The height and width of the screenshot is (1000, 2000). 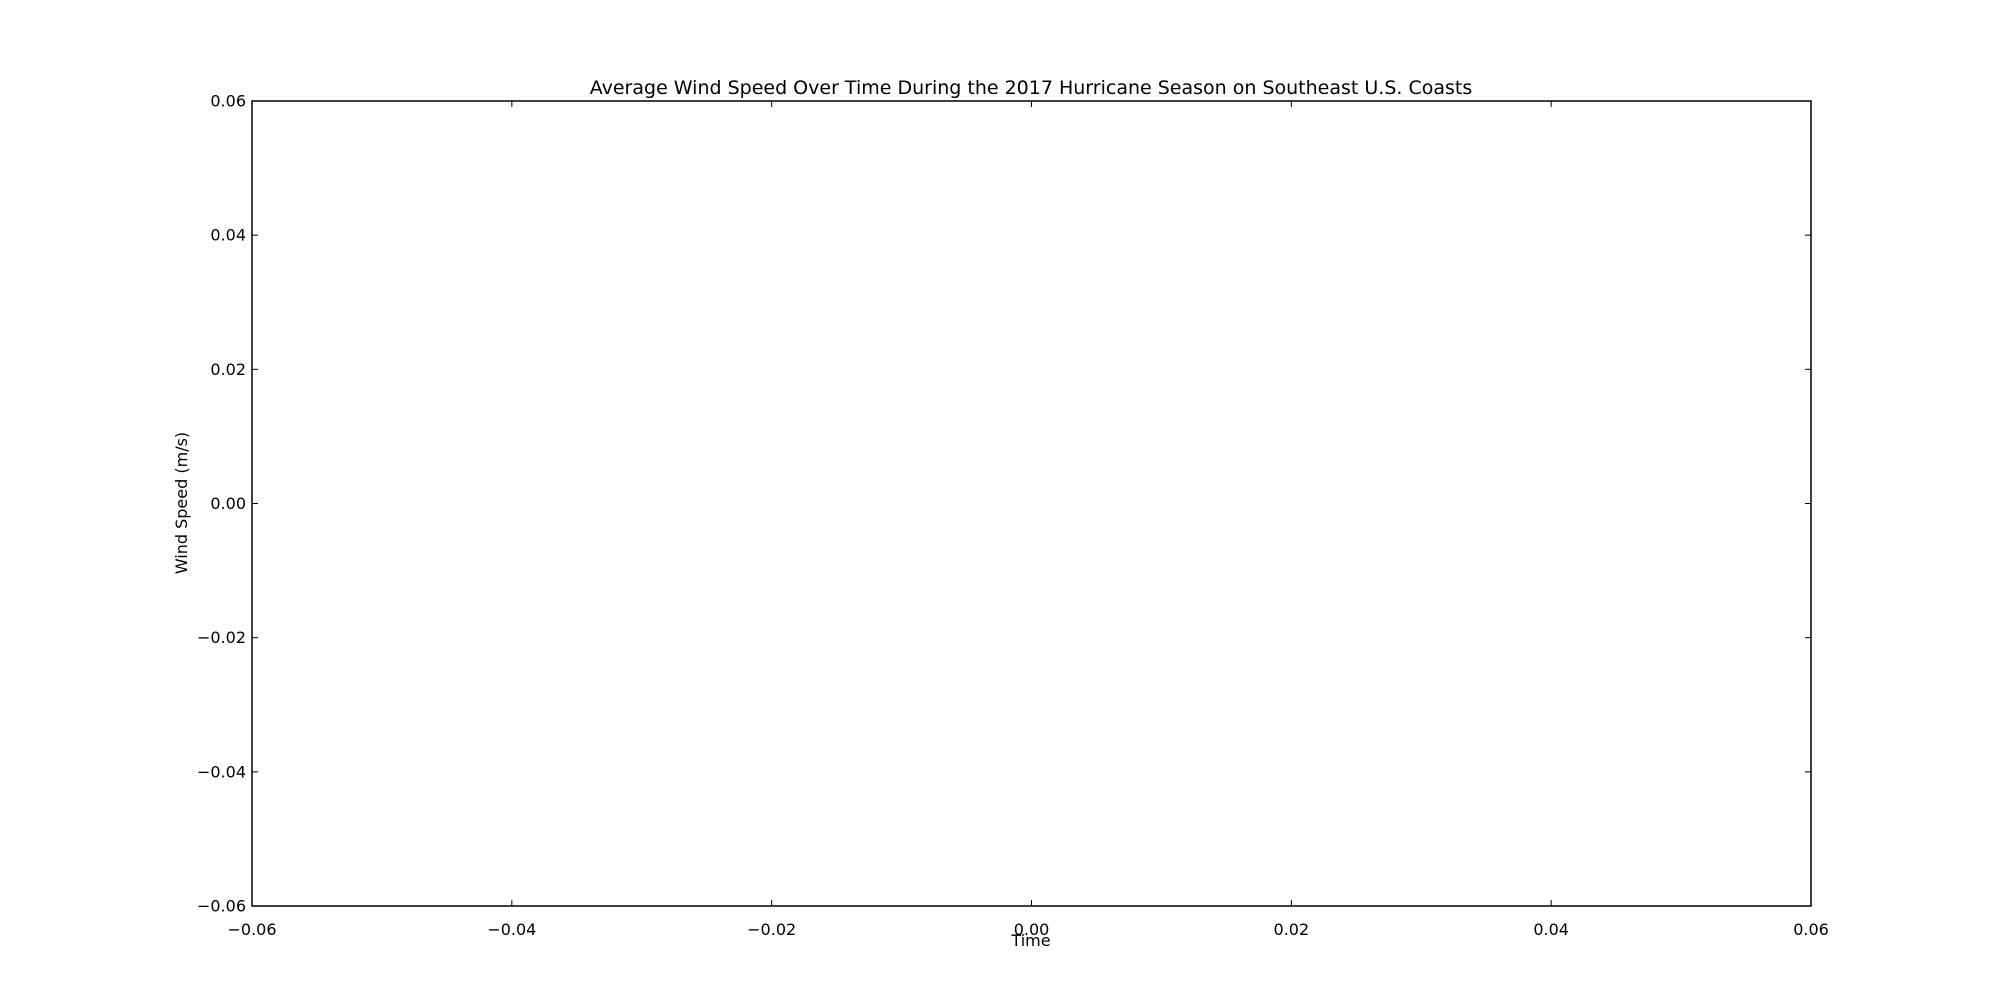 I want to click on x-tick-label: −0.02, so click(x=771, y=929).